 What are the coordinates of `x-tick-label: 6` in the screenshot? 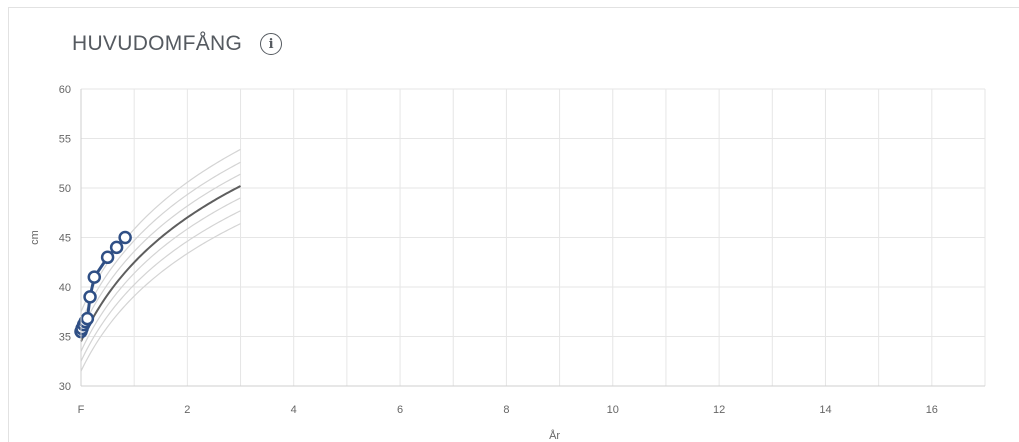 It's located at (400, 410).